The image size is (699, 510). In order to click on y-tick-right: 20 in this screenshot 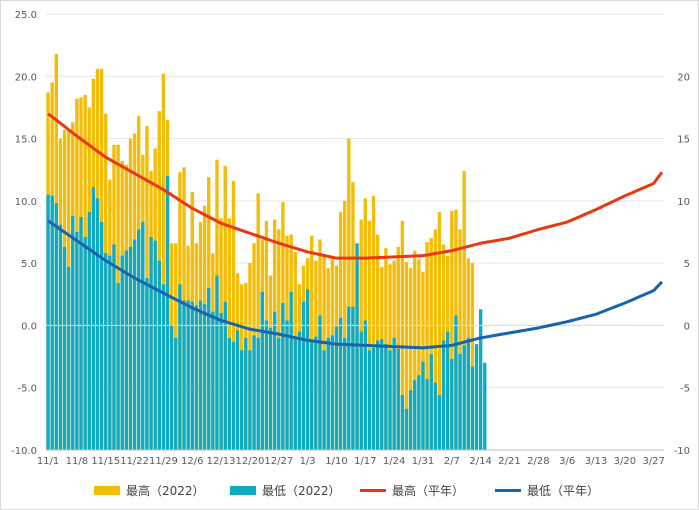, I will do `click(683, 77)`.